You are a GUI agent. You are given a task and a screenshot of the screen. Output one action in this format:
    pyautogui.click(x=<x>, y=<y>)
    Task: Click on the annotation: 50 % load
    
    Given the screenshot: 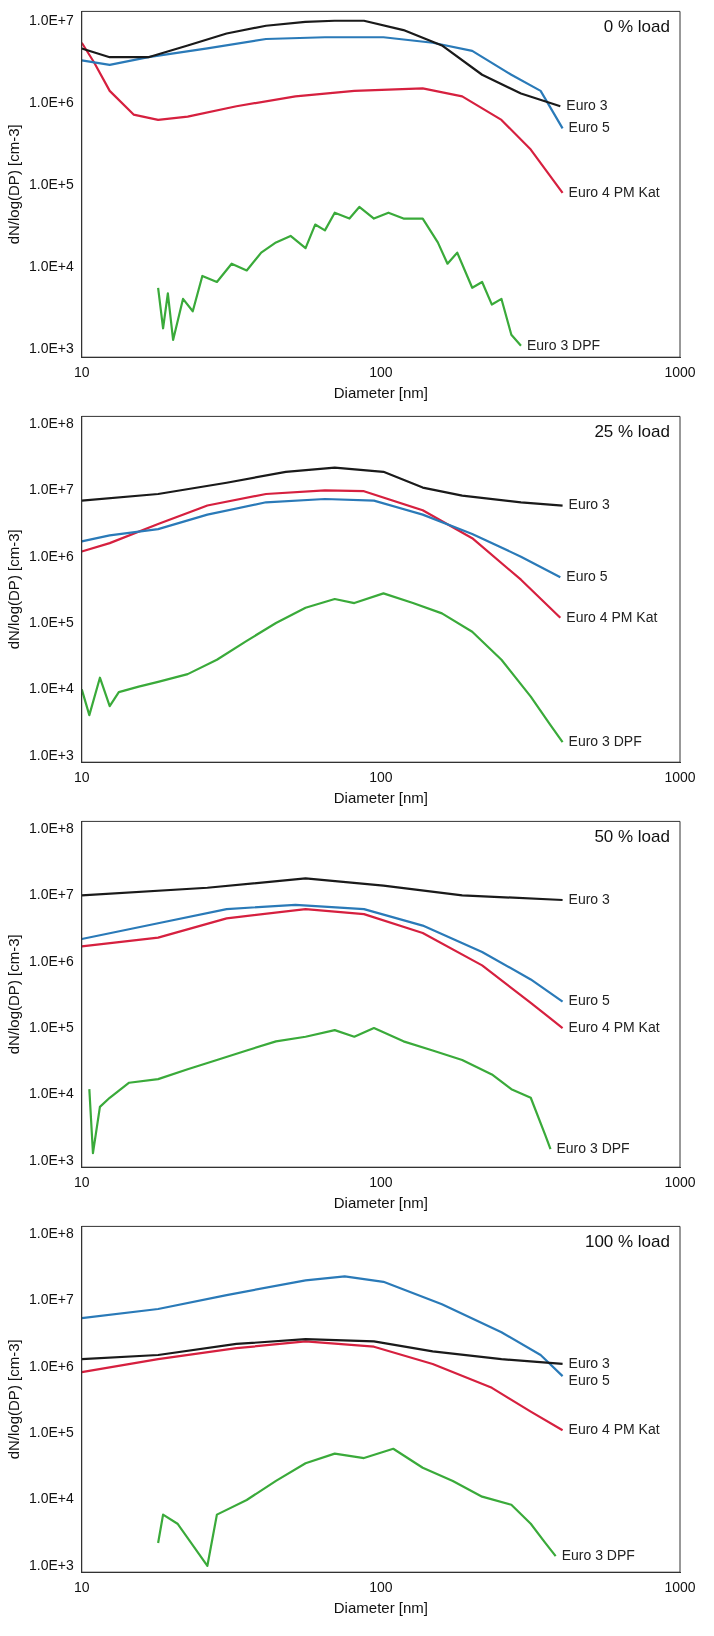 What is the action you would take?
    pyautogui.click(x=632, y=837)
    